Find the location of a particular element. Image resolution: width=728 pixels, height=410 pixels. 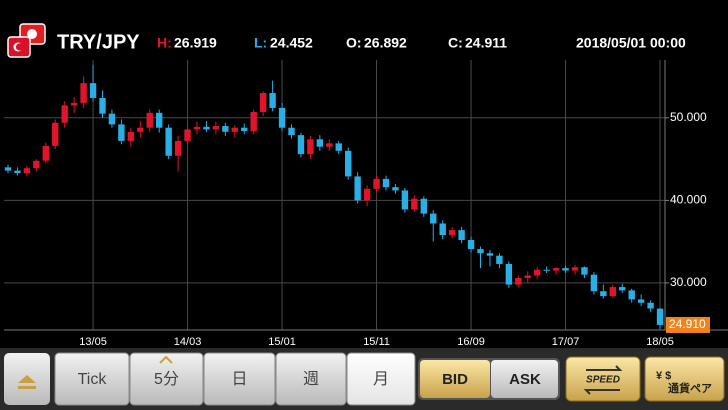

interval-label: 月 is located at coordinates (381, 379).